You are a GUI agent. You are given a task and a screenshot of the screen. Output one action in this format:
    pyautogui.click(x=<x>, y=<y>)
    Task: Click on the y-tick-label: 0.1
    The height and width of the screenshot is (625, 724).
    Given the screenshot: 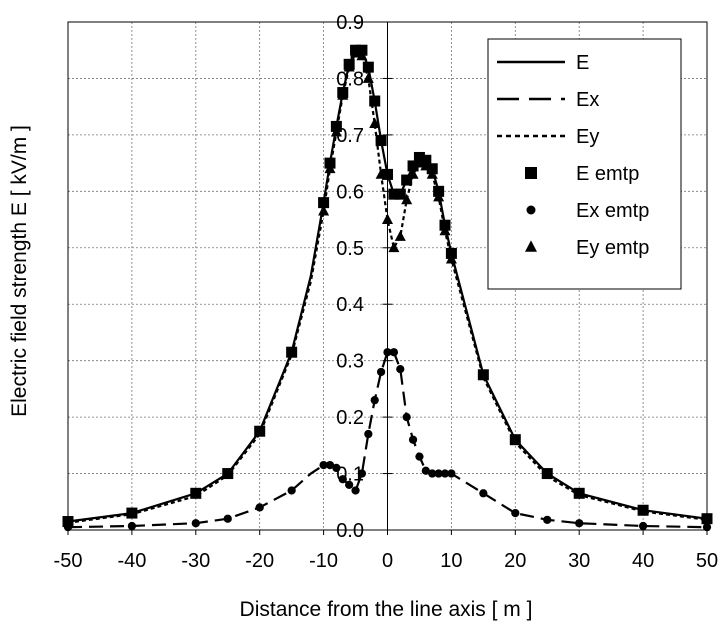 What is the action you would take?
    pyautogui.click(x=350, y=475)
    